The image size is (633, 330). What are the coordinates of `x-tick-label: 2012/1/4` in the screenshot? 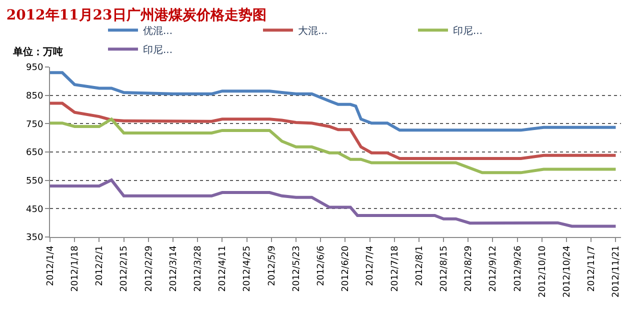 It's located at (51, 265).